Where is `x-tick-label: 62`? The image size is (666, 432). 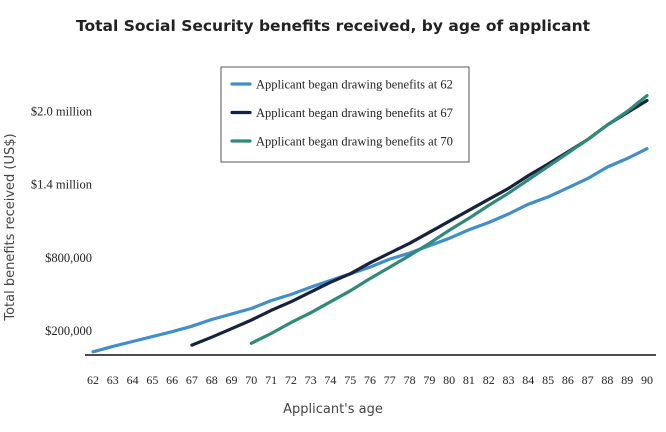 x-tick-label: 62 is located at coordinates (93, 380).